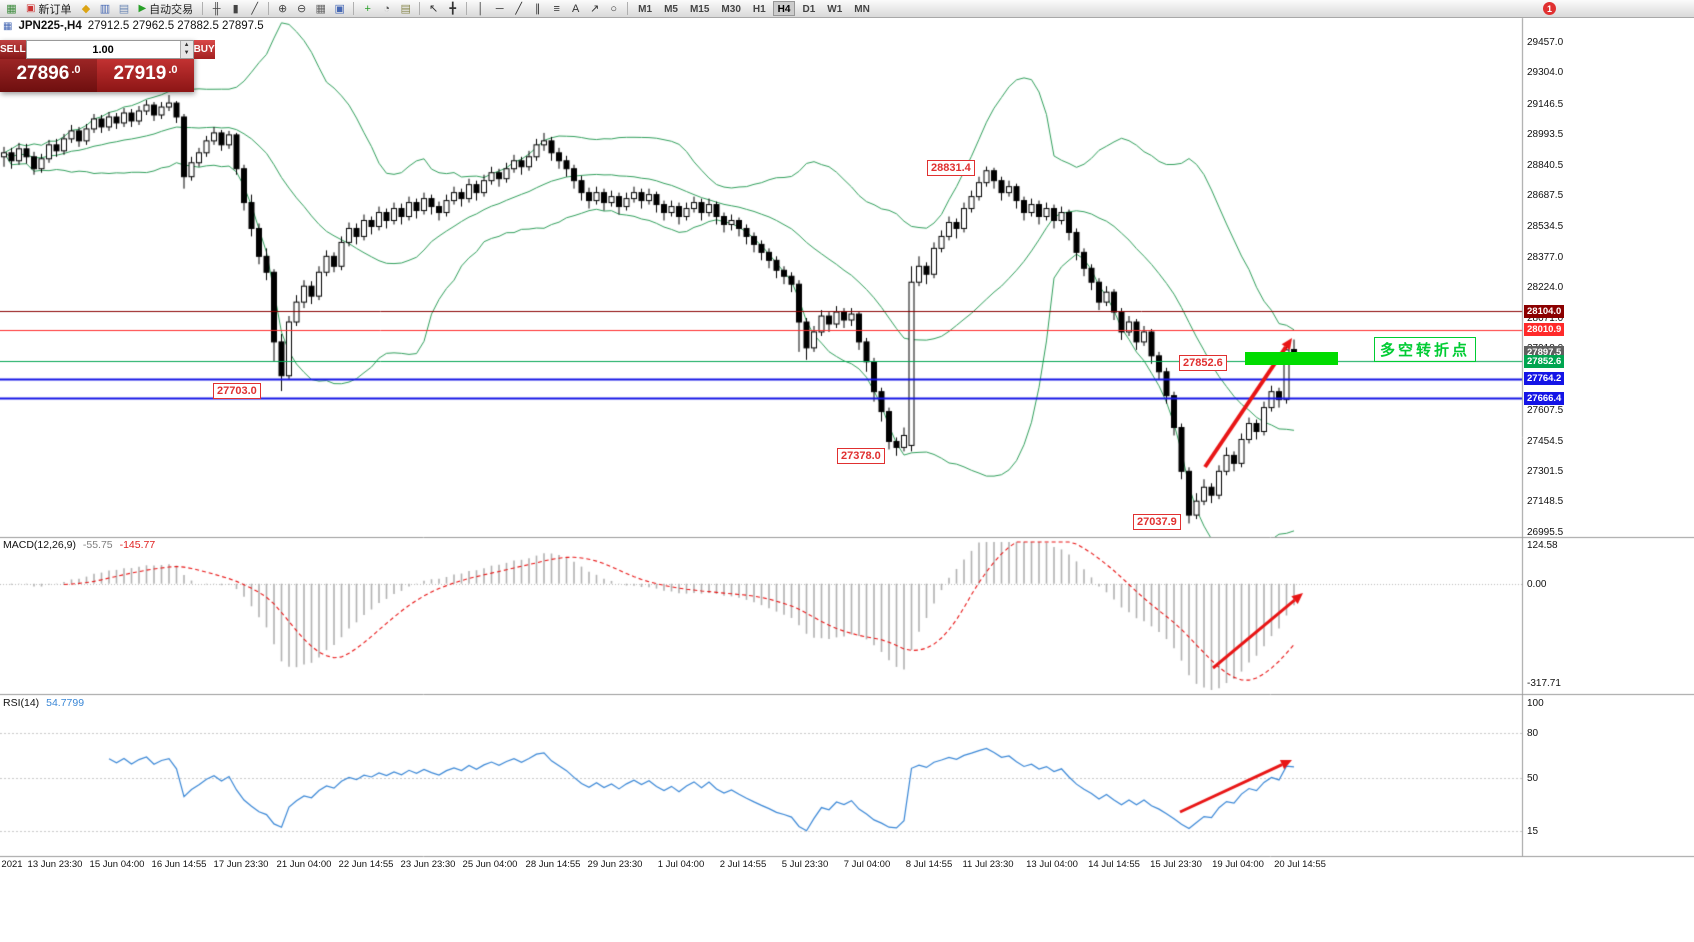  What do you see at coordinates (1542, 545) in the screenshot?
I see `macd-scale-label: 124.58` at bounding box center [1542, 545].